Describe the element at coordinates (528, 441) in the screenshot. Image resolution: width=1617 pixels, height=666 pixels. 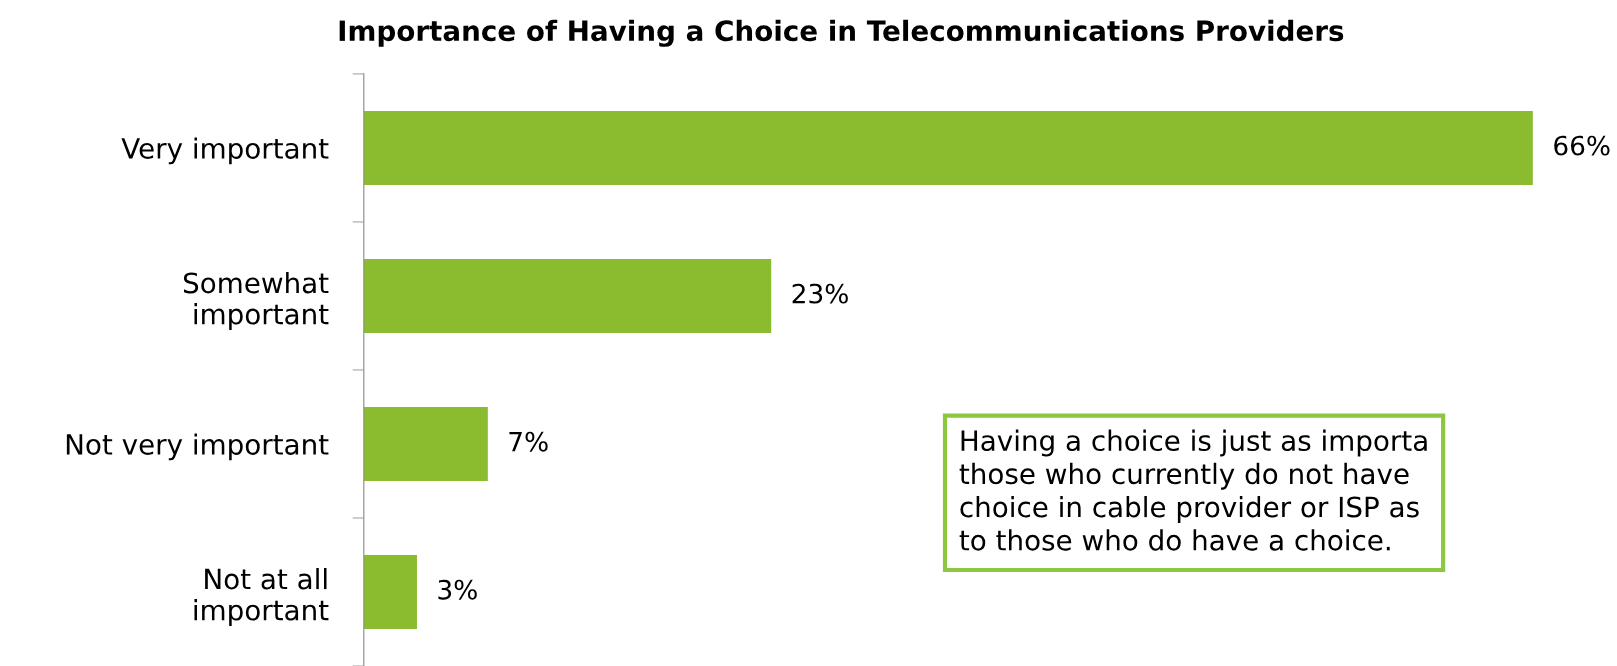
I see `data-label: 7%` at that location.